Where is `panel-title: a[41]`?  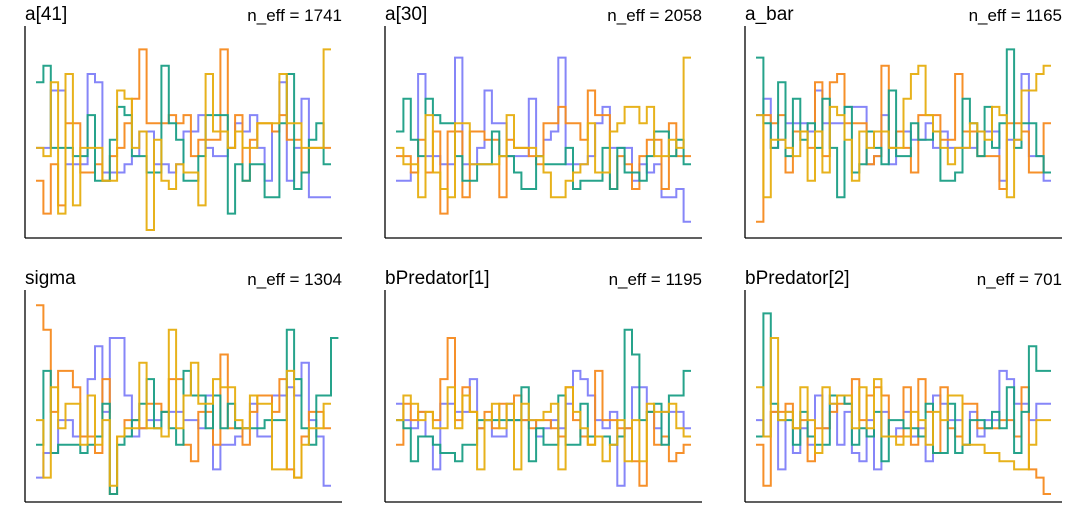
panel-title: a[41] is located at coordinates (46, 14).